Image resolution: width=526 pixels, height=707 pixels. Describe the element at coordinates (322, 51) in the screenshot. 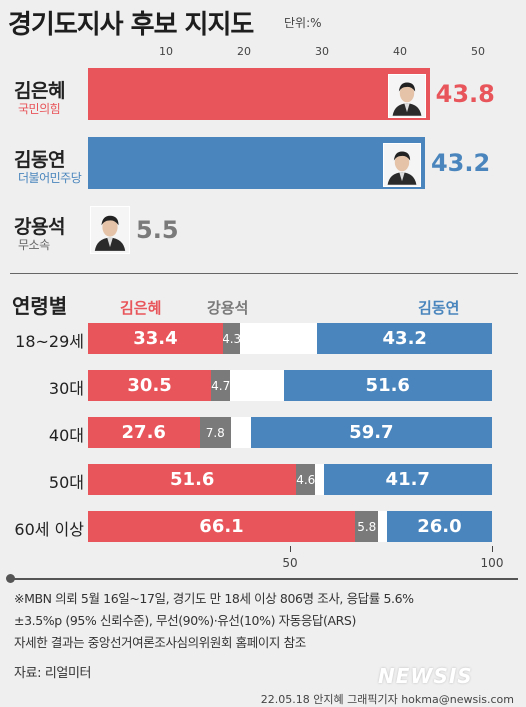

I see `top-x-tick: 30` at that location.